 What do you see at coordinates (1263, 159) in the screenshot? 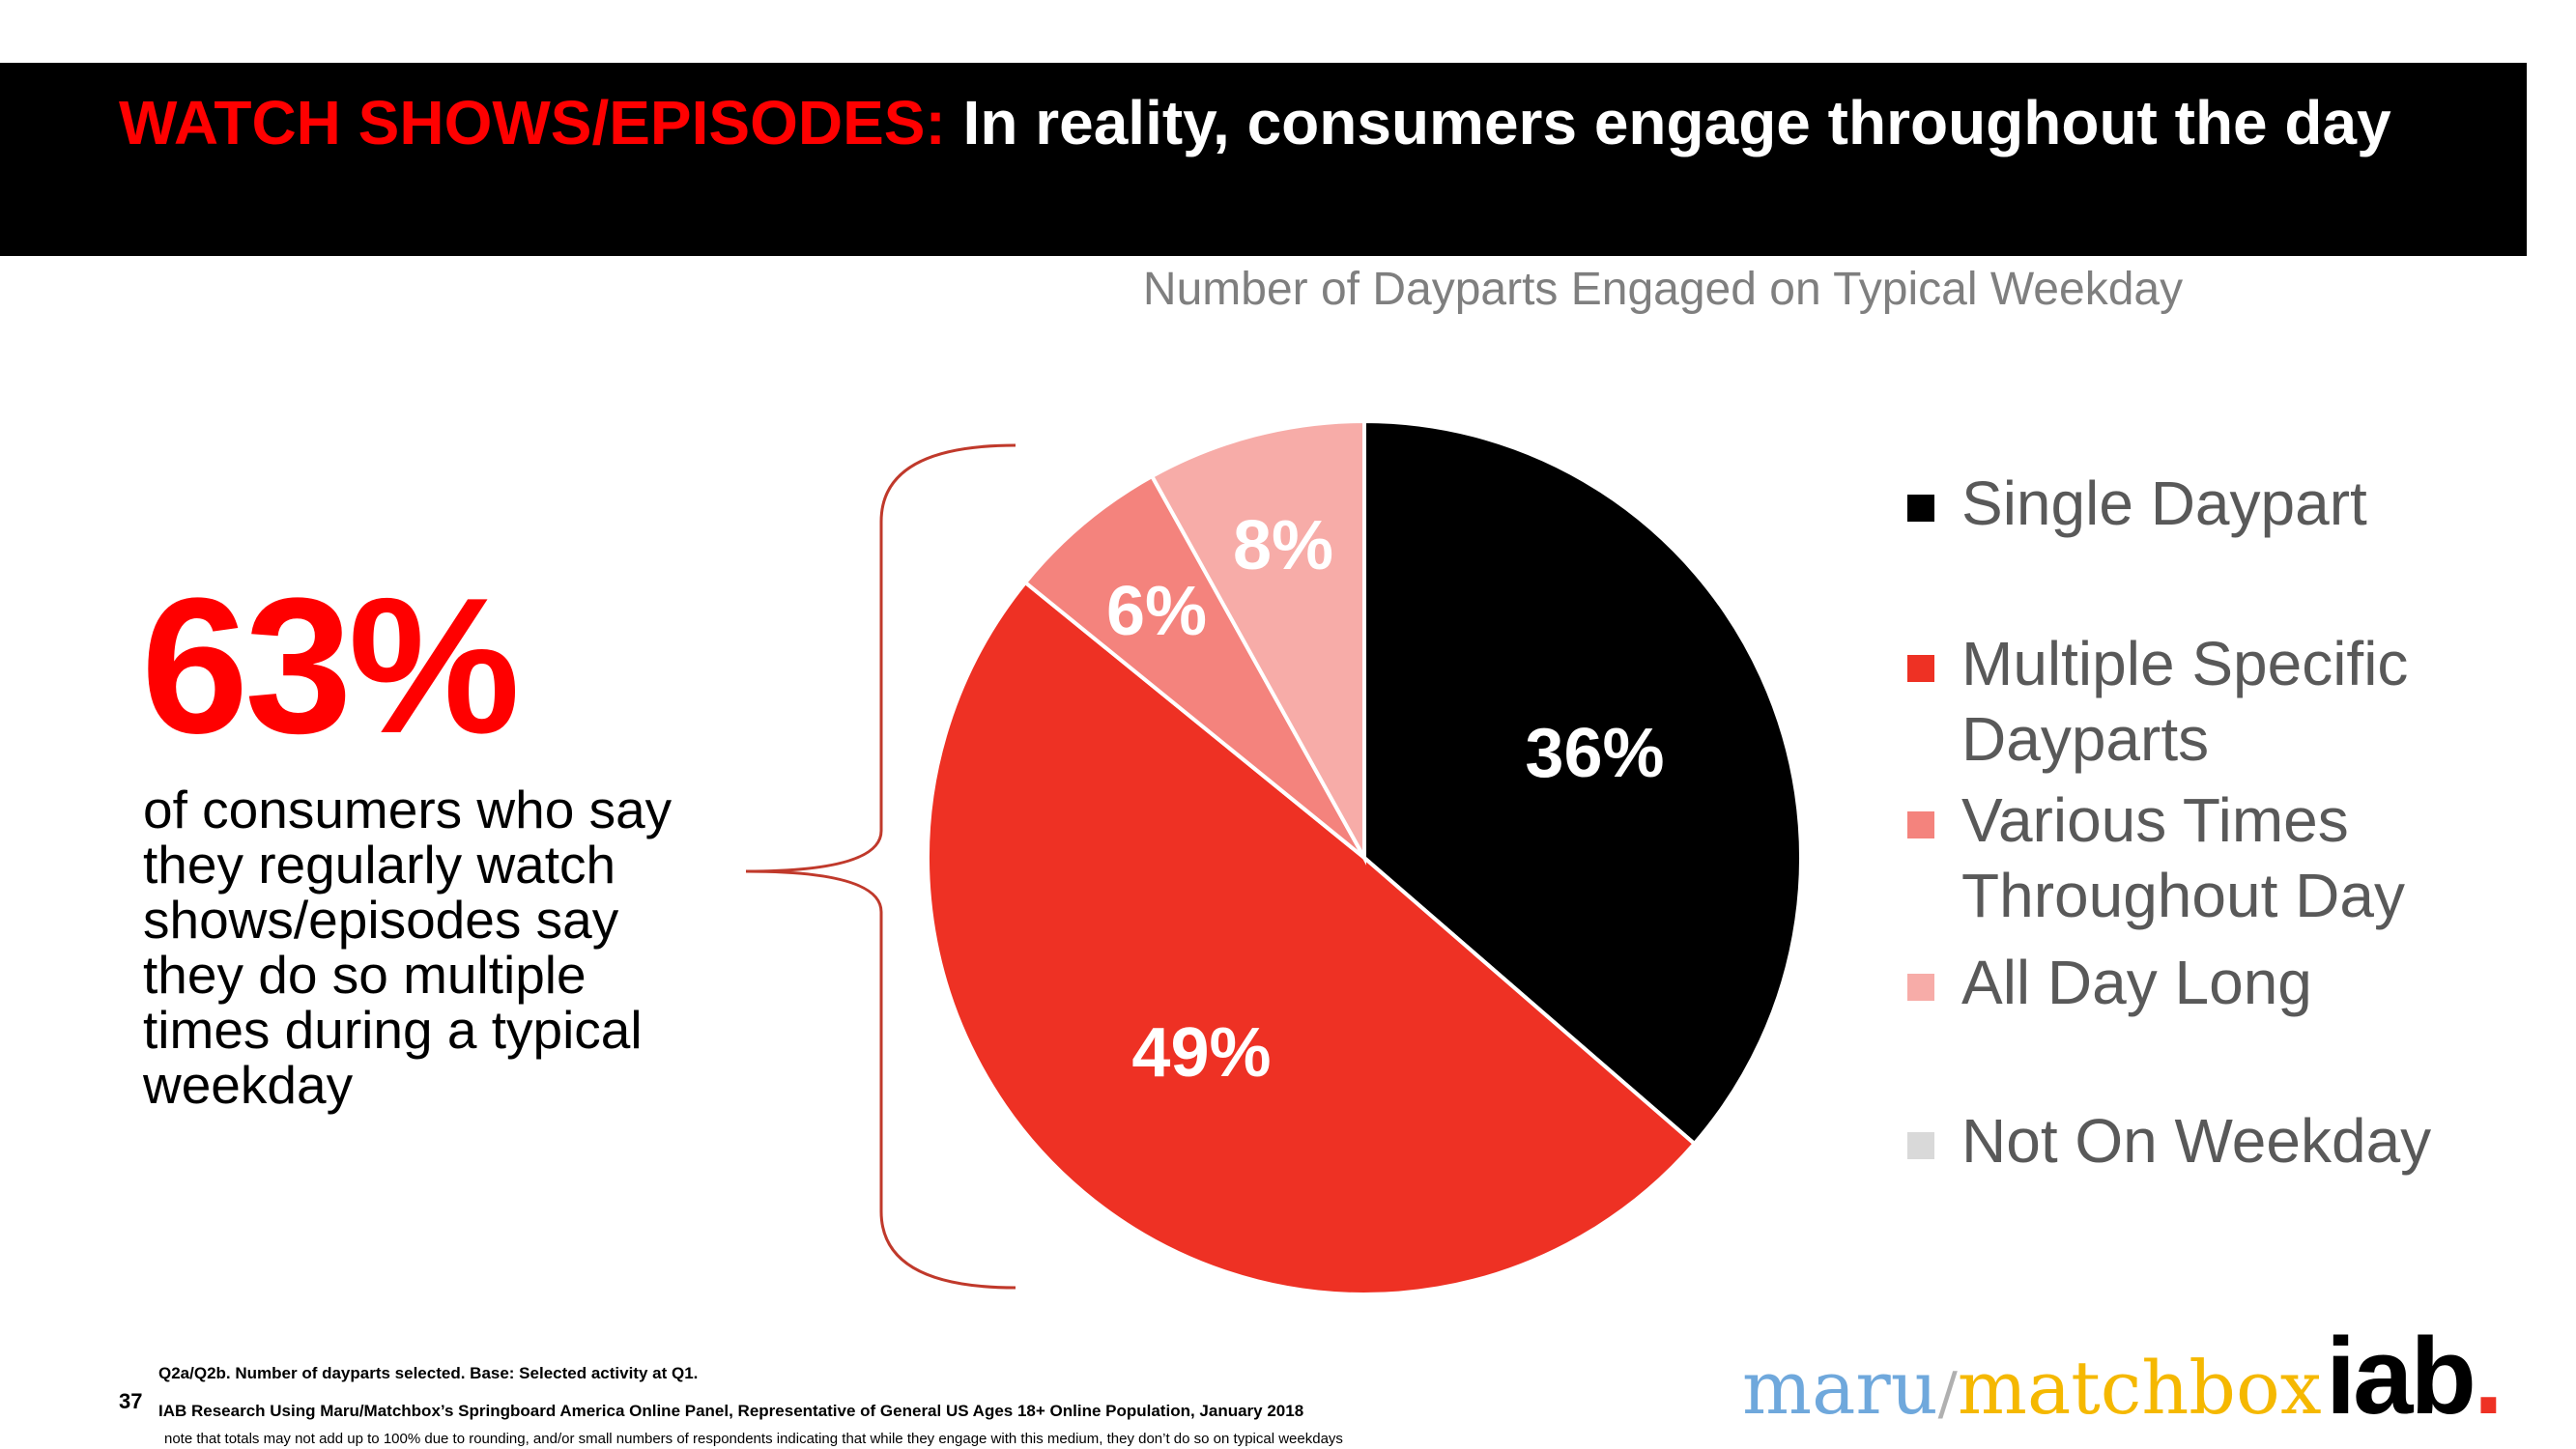
I see `title-bar` at bounding box center [1263, 159].